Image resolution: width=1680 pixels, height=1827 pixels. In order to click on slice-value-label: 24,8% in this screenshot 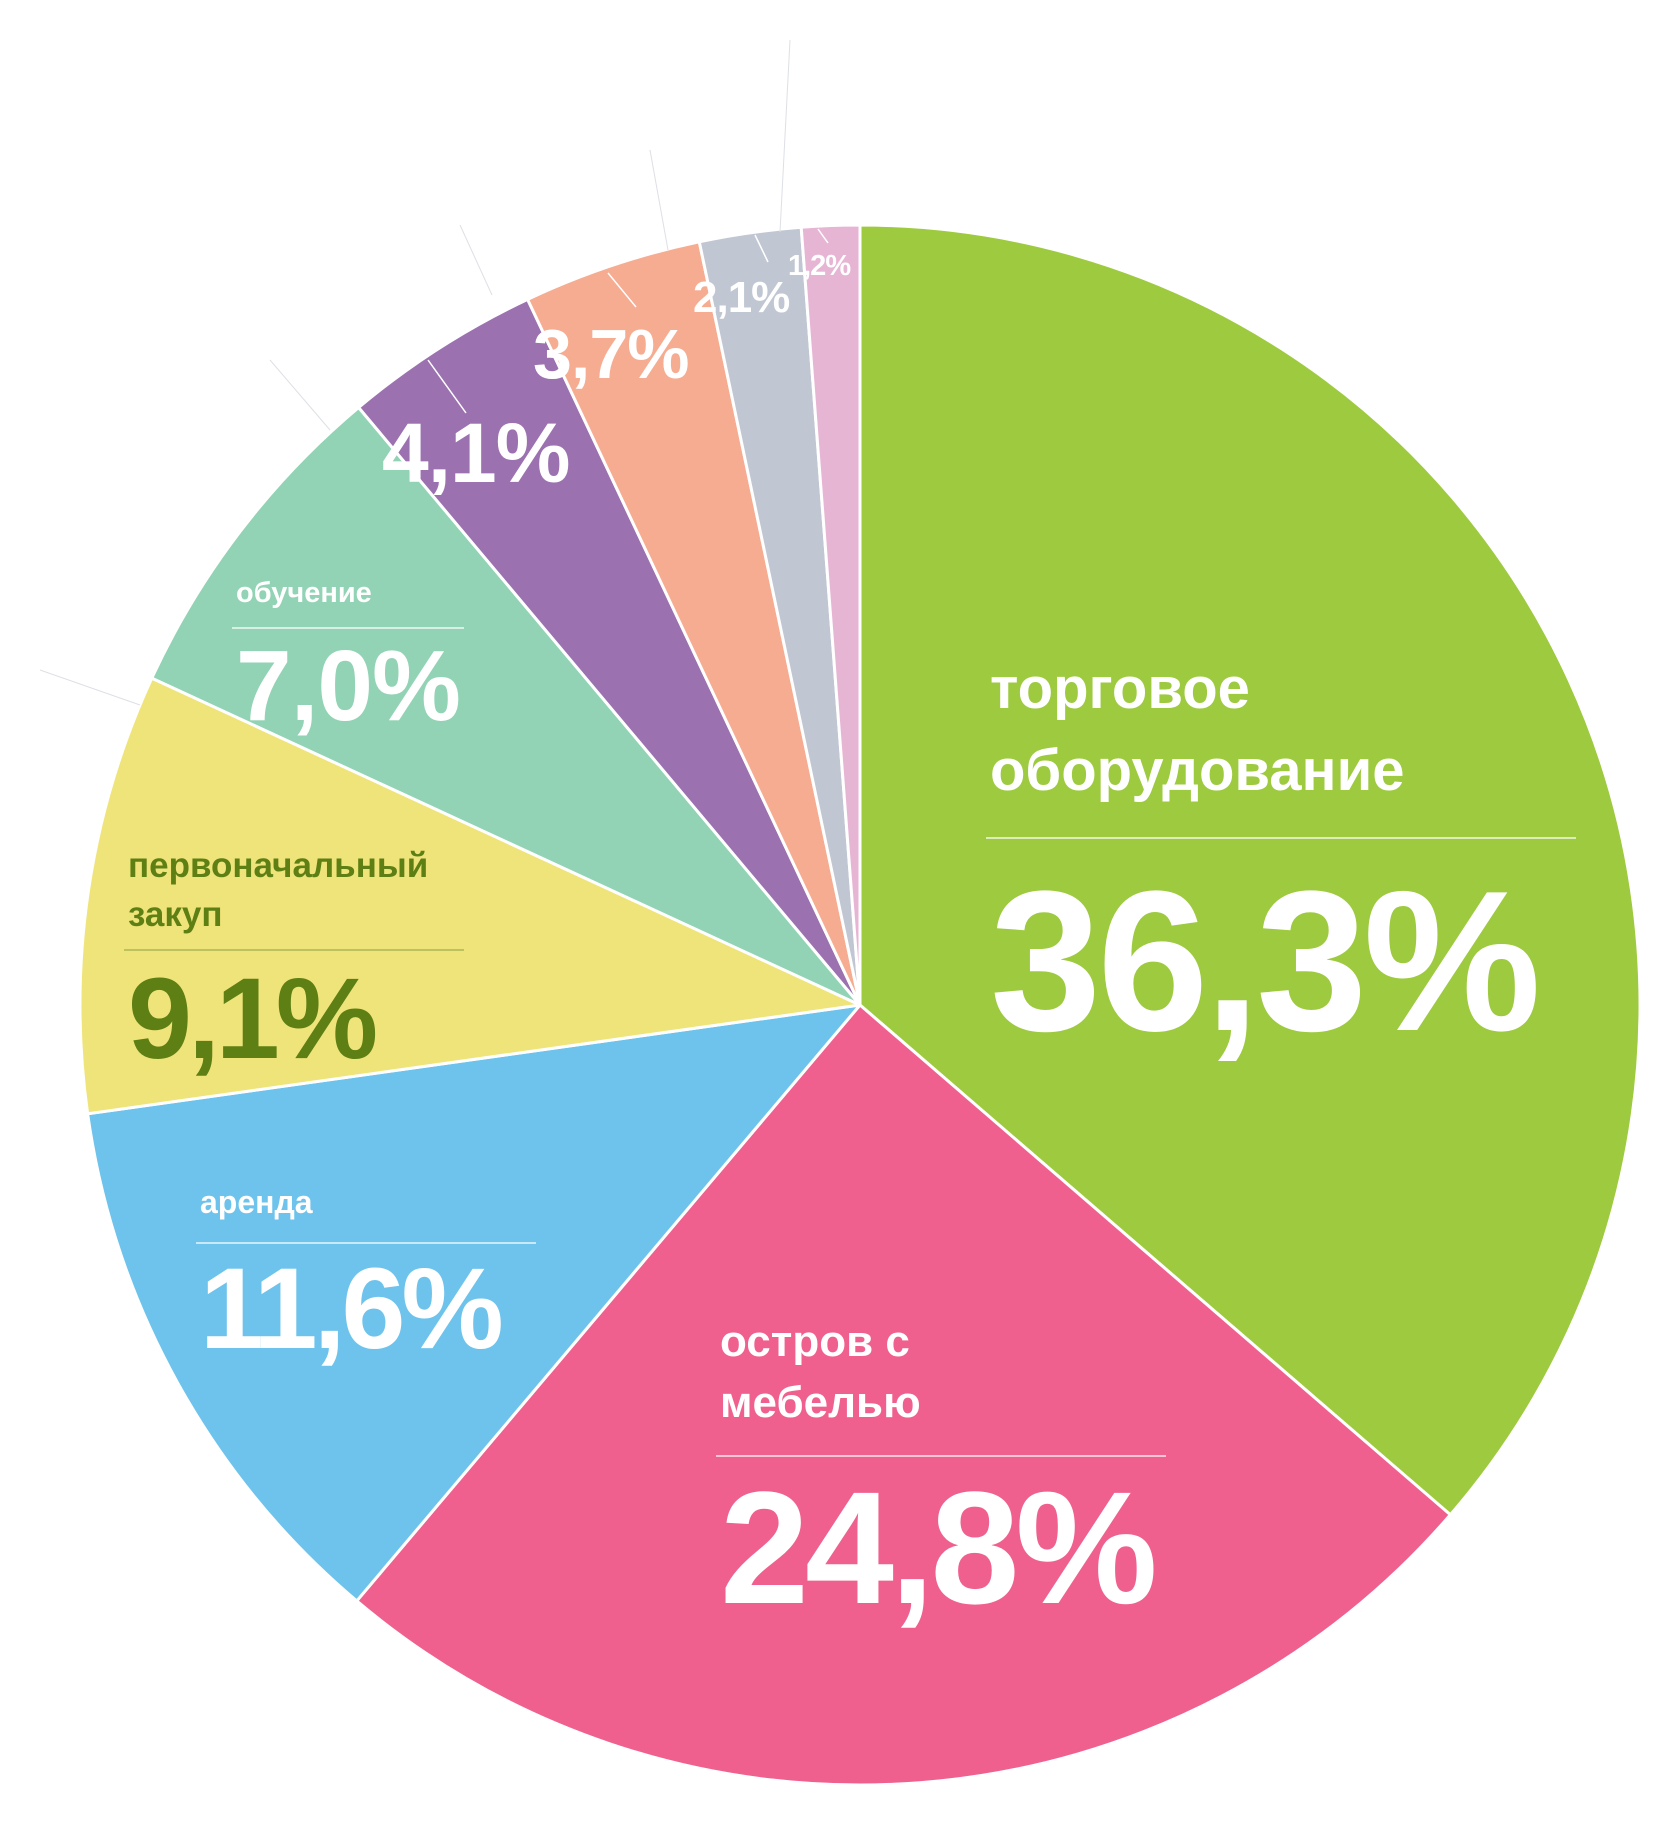, I will do `click(937, 1547)`.